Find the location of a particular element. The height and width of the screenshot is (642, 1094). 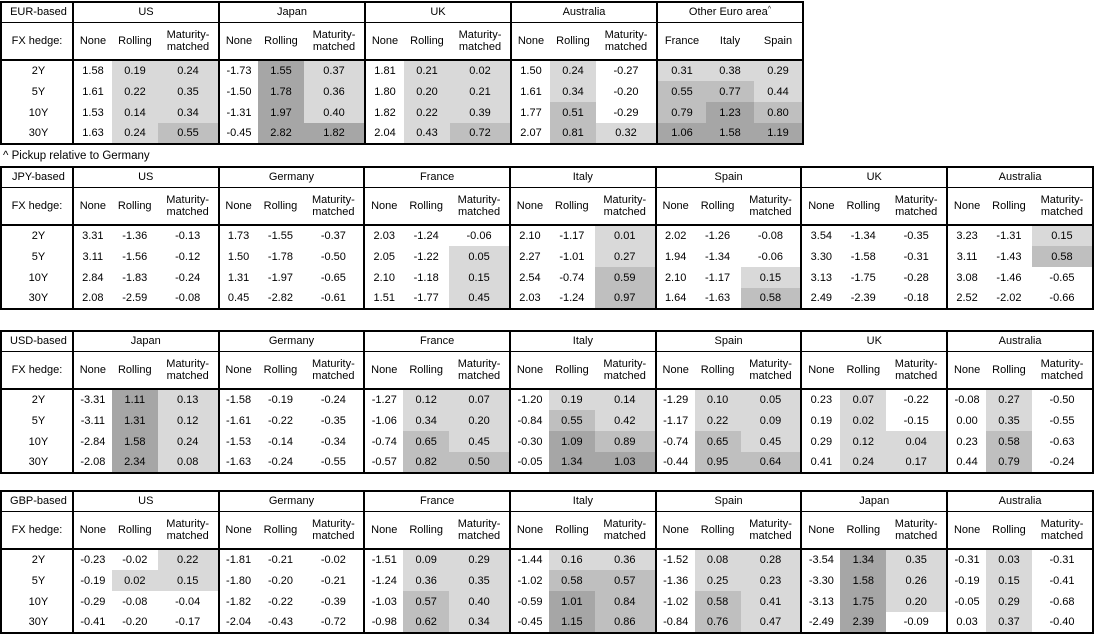

value-cell: 1.80 is located at coordinates (384, 91).